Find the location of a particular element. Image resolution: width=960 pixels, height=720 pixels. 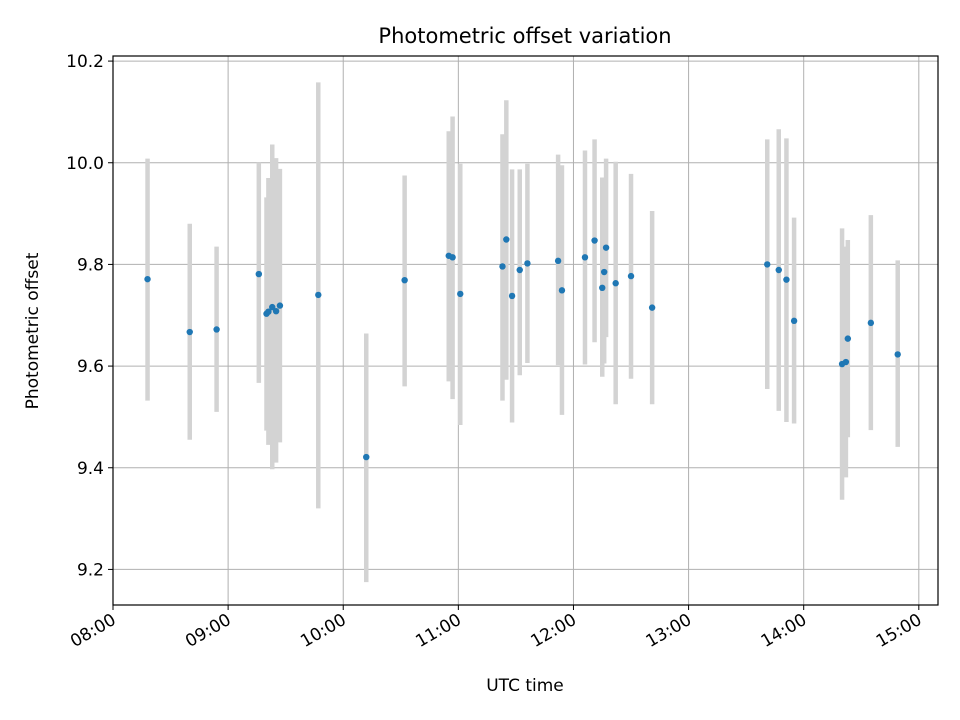

x-axis-label: UTC time is located at coordinates (525, 686).